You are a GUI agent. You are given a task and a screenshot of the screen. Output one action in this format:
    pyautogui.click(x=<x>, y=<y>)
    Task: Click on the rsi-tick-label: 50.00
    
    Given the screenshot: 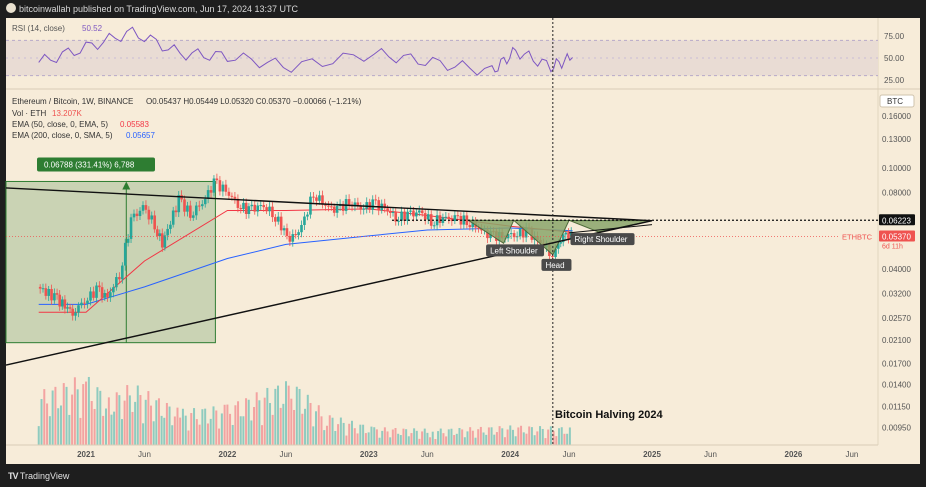 What is the action you would take?
    pyautogui.click(x=894, y=58)
    